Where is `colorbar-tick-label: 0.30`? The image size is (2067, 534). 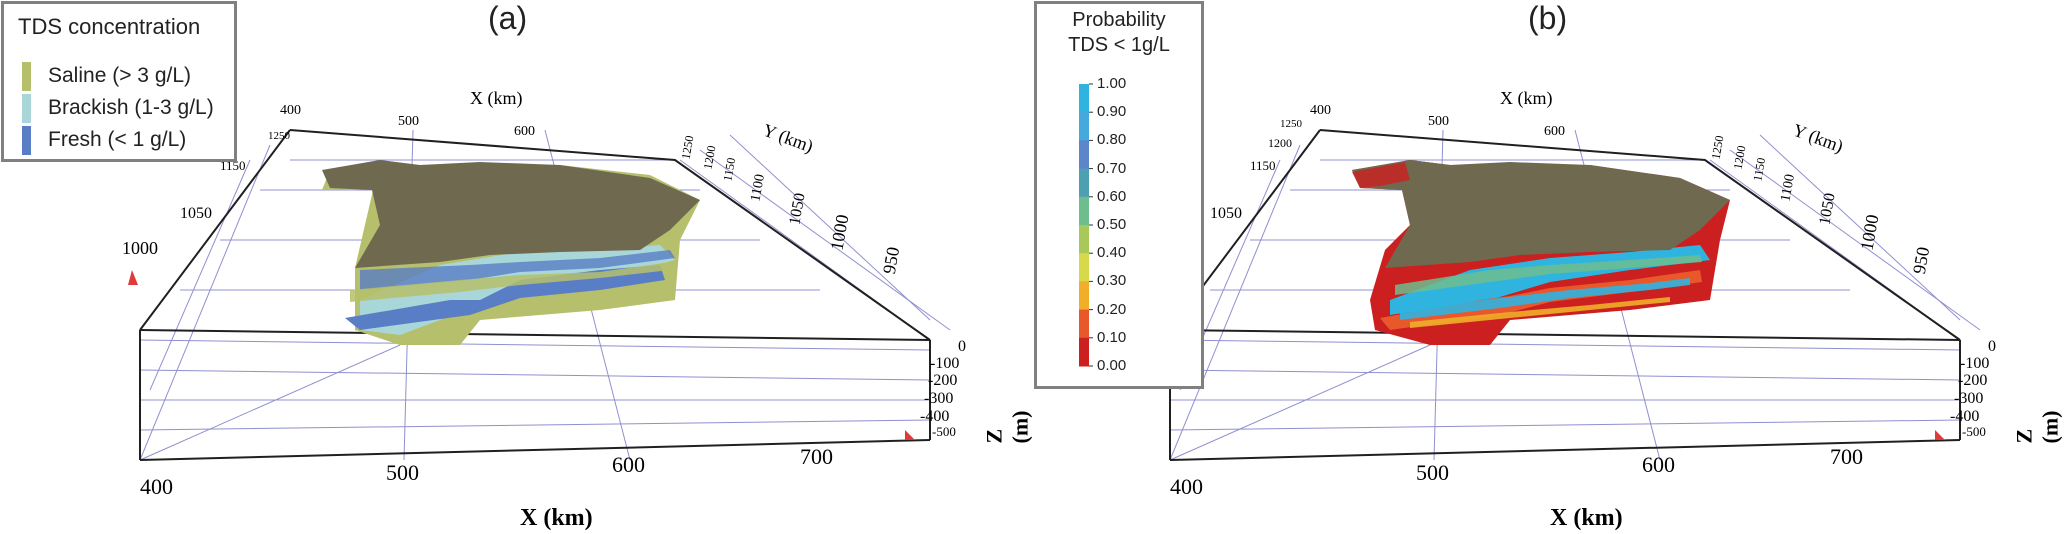
colorbar-tick-label: 0.30 is located at coordinates (1112, 281).